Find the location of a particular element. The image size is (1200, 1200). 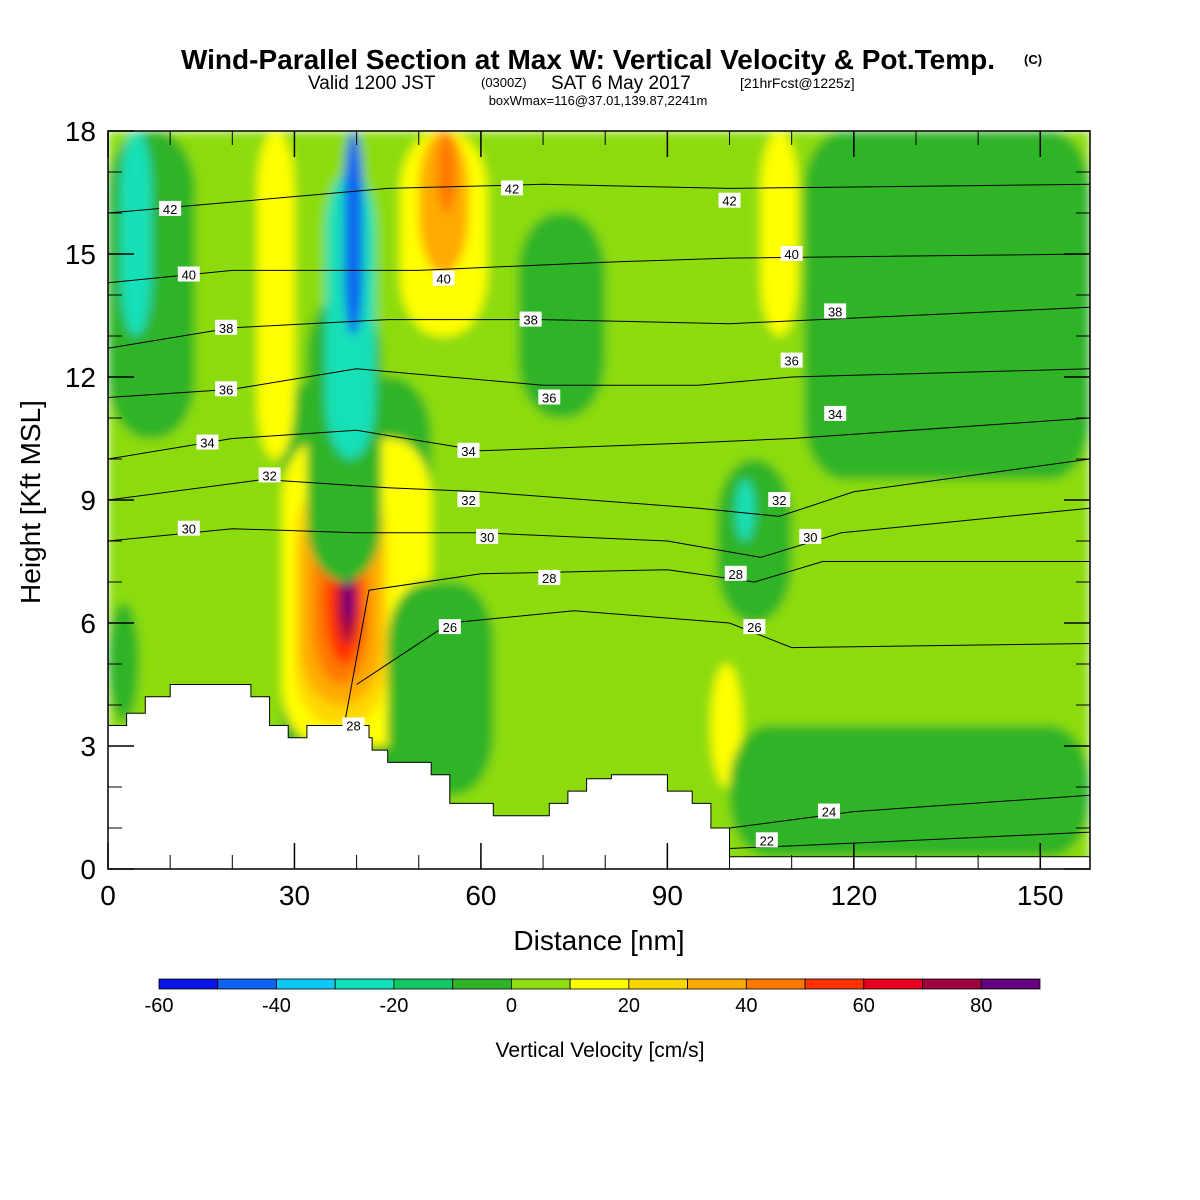

colorbar-tick-label: 80 is located at coordinates (981, 1006).